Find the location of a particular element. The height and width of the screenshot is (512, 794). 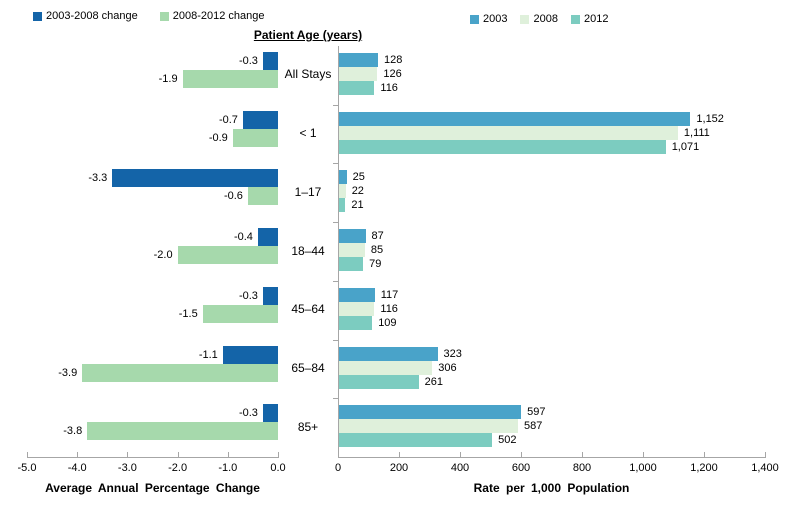

bar-value-label: 126 is located at coordinates (392, 74).